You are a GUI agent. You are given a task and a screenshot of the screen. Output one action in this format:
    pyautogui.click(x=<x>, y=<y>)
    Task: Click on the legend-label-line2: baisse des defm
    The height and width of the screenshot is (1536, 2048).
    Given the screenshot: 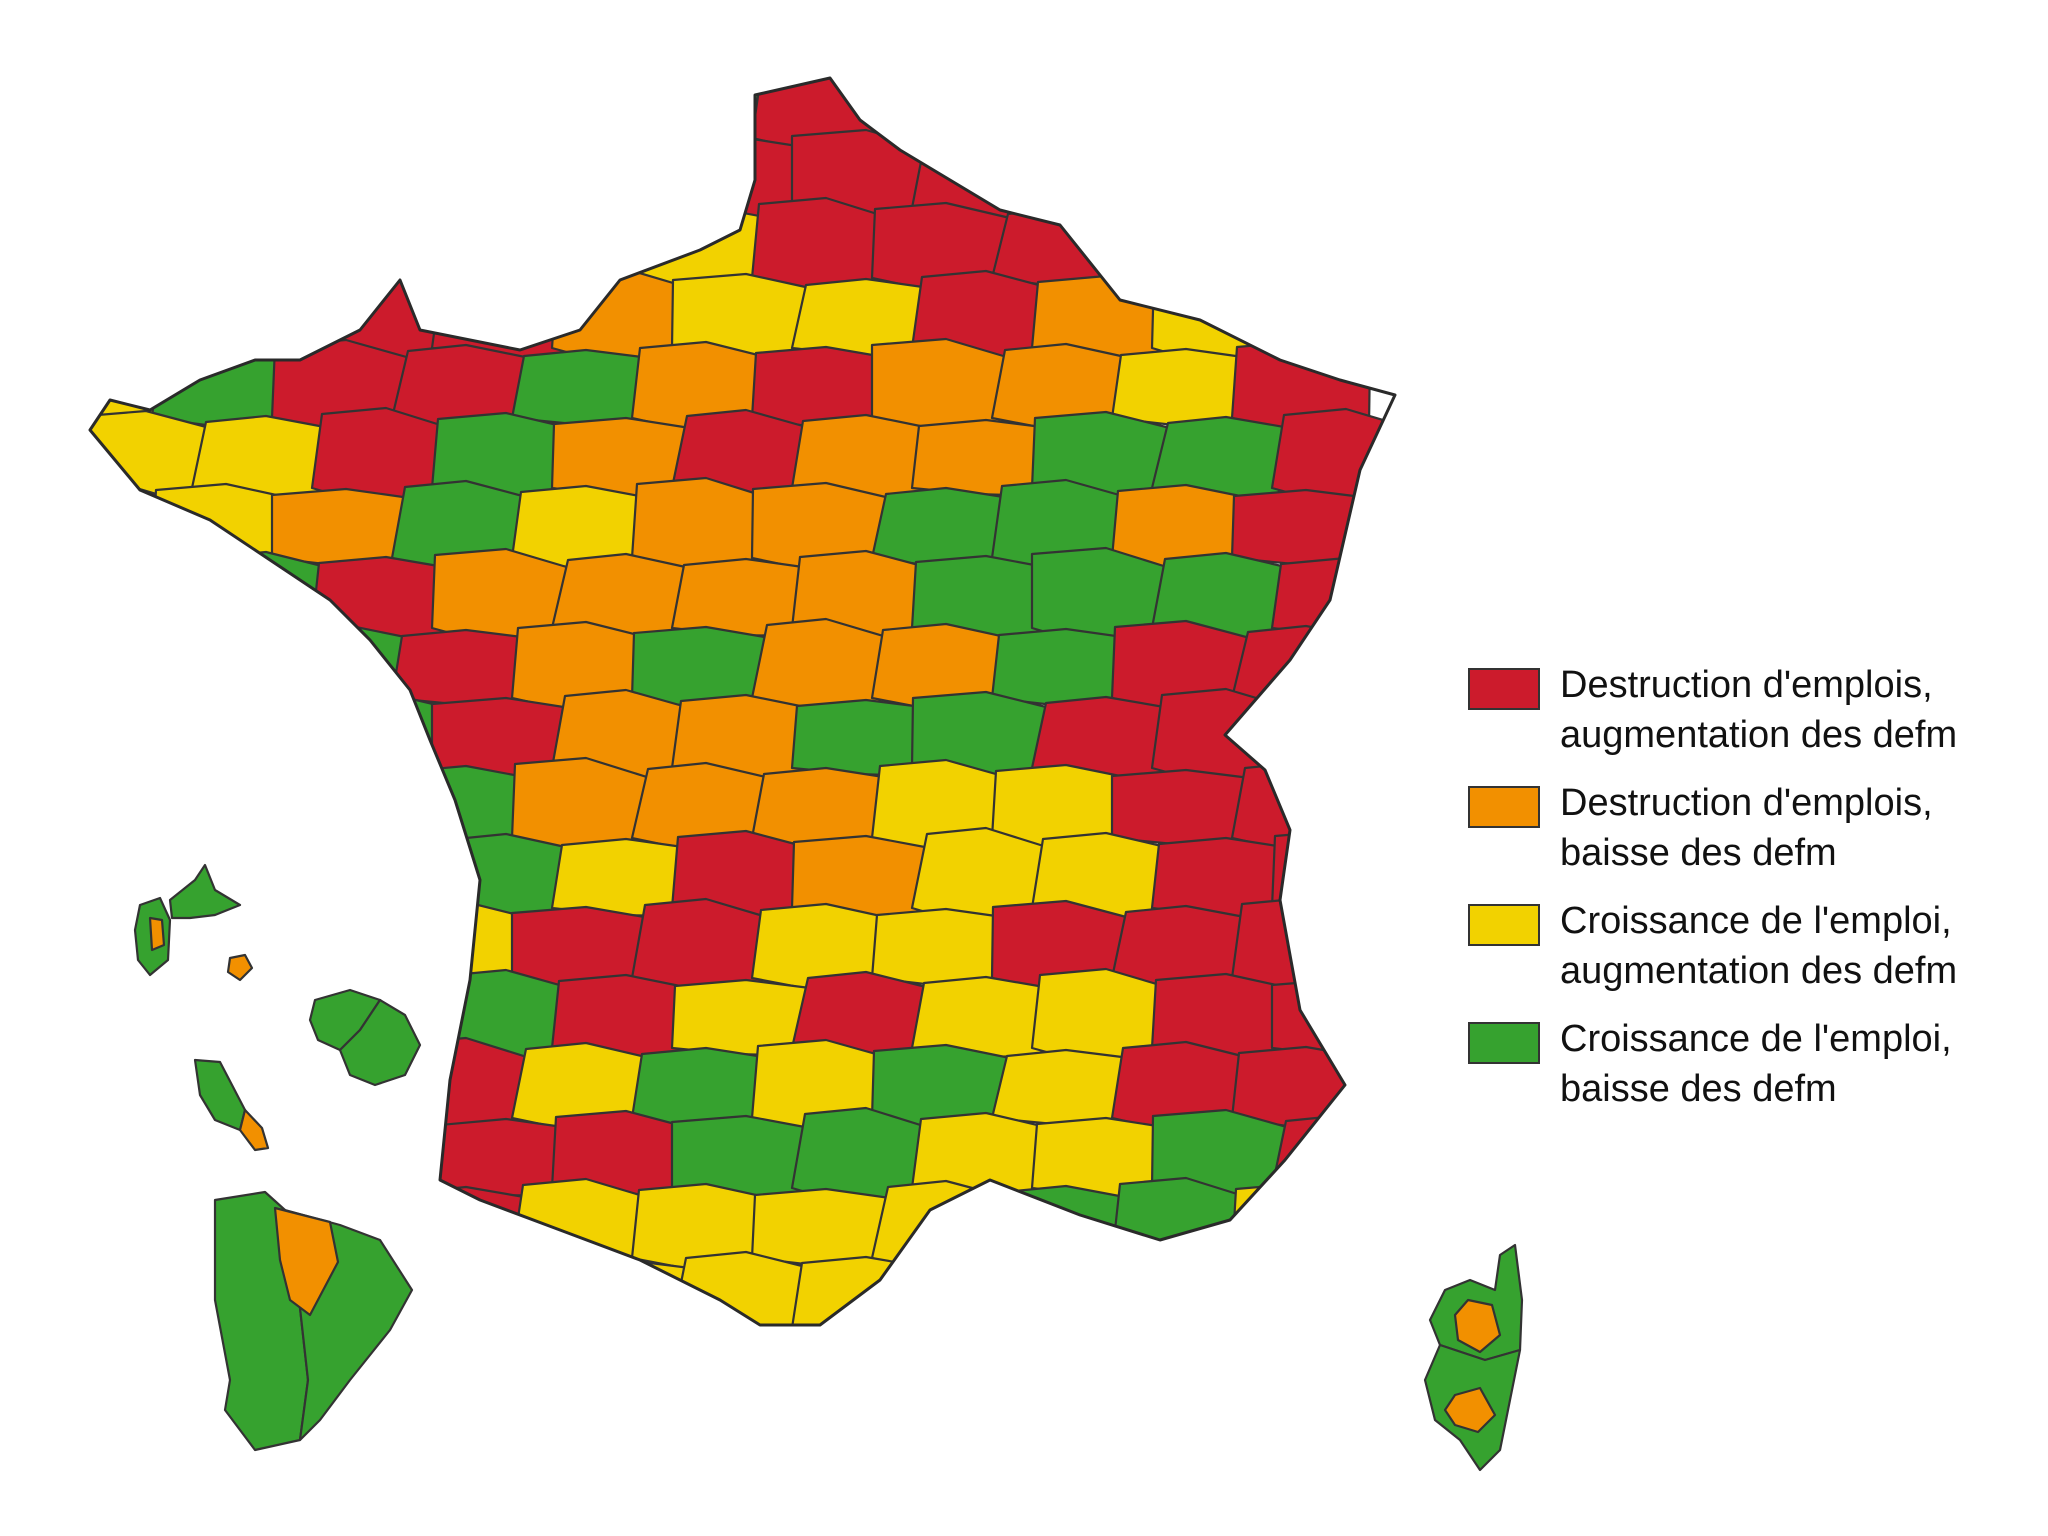 What is the action you would take?
    pyautogui.click(x=1698, y=1089)
    